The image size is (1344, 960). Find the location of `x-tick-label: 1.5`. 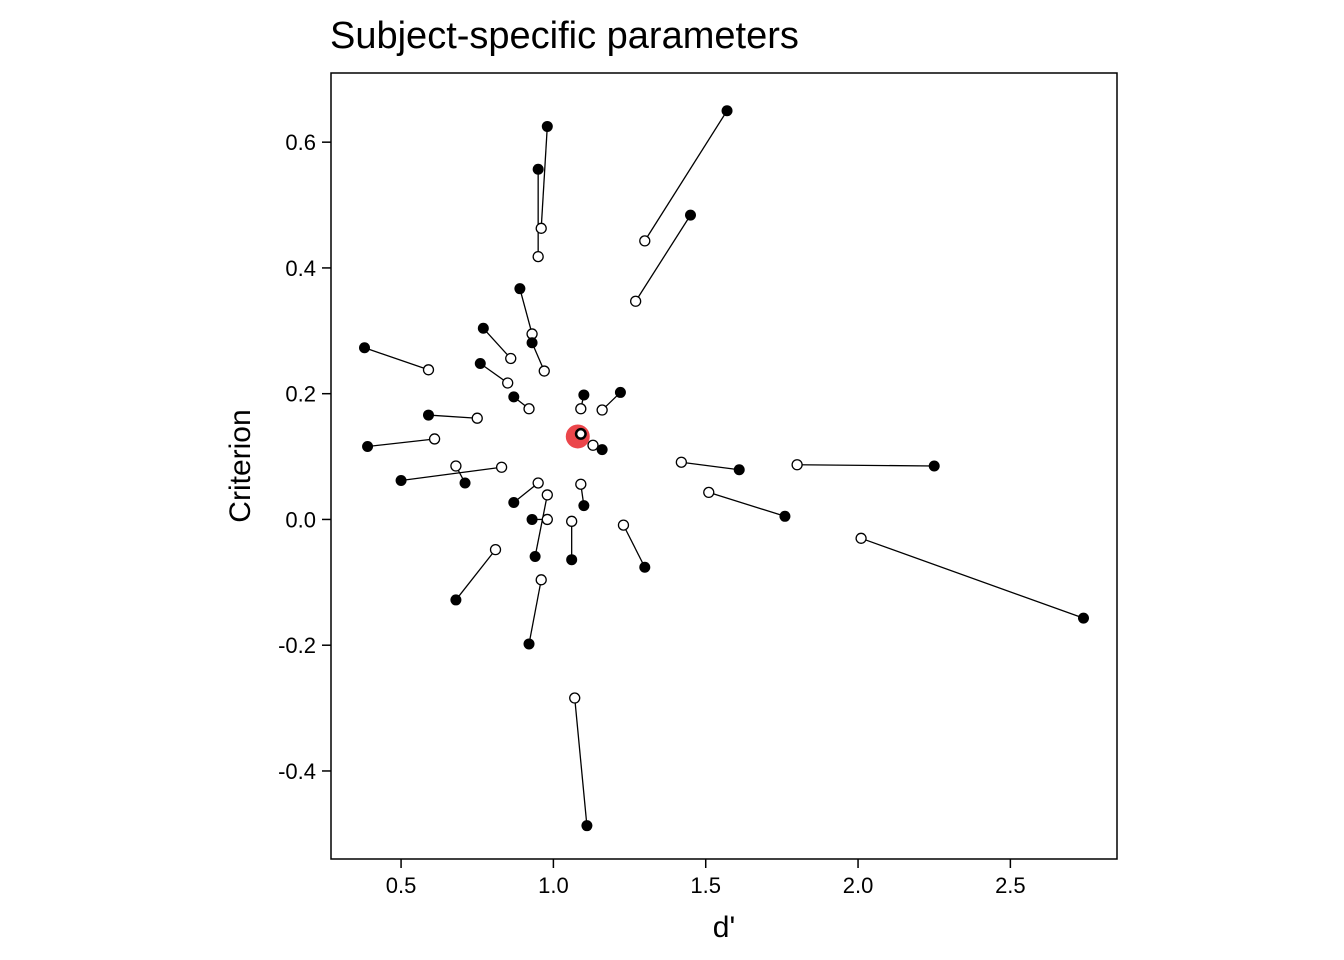

x-tick-label: 1.5 is located at coordinates (705, 885).